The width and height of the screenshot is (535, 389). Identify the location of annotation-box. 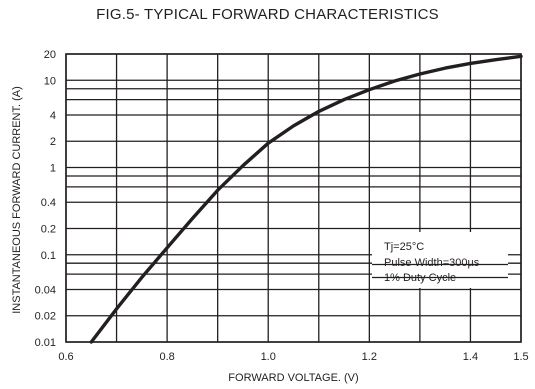
(440, 260).